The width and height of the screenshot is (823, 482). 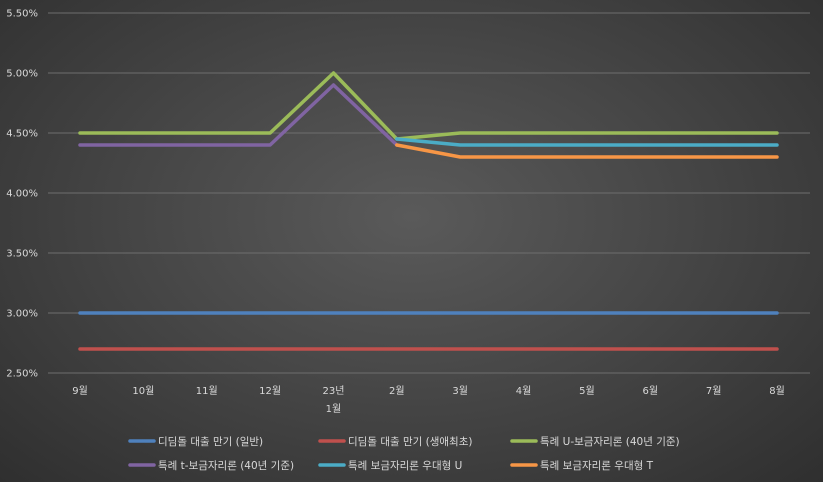 What do you see at coordinates (207, 391) in the screenshot?
I see `x-tick-label: 11월` at bounding box center [207, 391].